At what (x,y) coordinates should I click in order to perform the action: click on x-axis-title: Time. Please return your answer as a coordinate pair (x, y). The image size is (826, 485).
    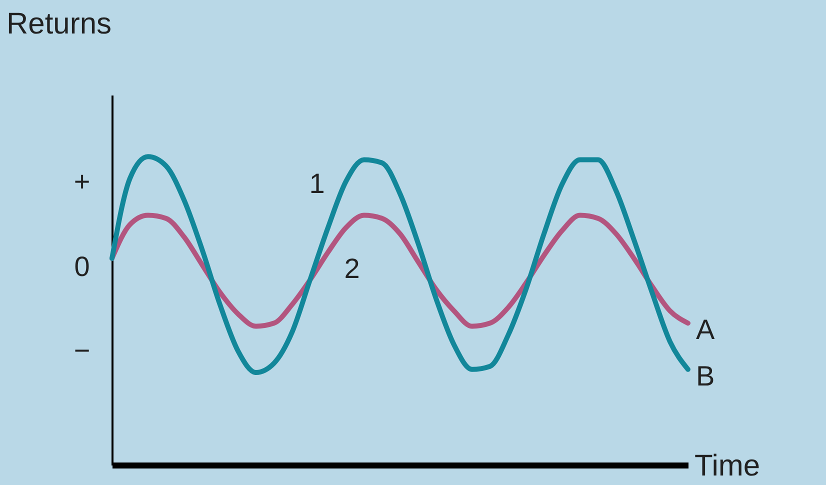
    Looking at the image, I should click on (727, 466).